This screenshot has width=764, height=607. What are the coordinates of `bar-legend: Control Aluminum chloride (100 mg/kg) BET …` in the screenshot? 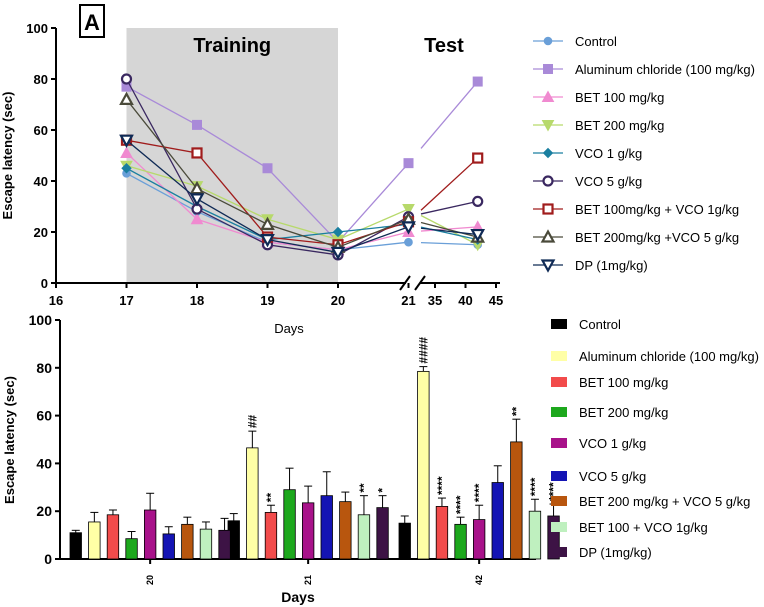 It's located at (655, 438).